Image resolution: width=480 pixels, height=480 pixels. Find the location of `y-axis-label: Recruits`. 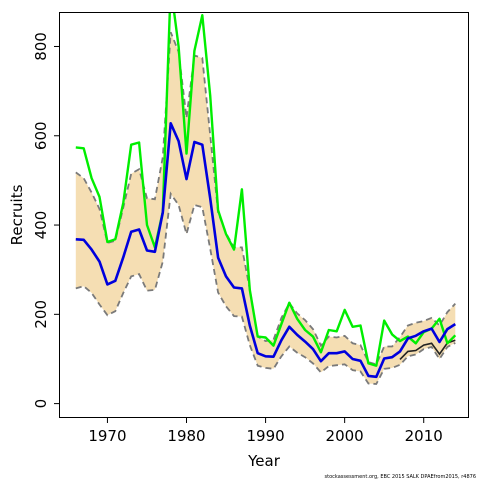

y-axis-label: Recruits is located at coordinates (17, 214).